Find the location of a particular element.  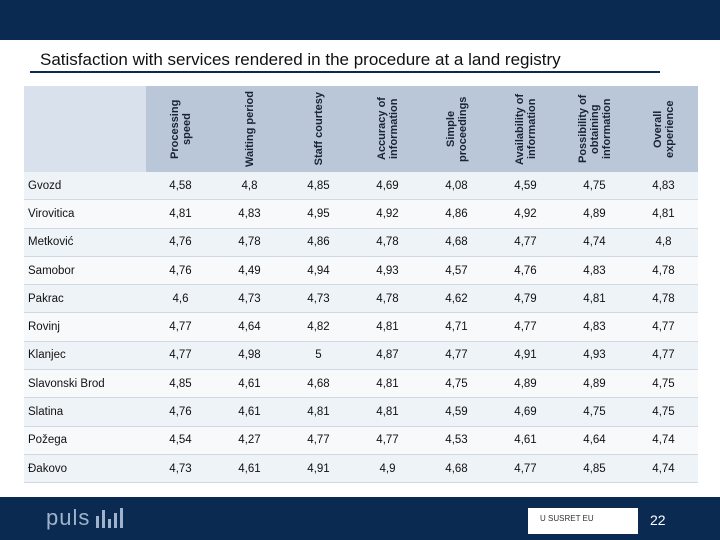

table-cell: 4,58 is located at coordinates (180, 186).